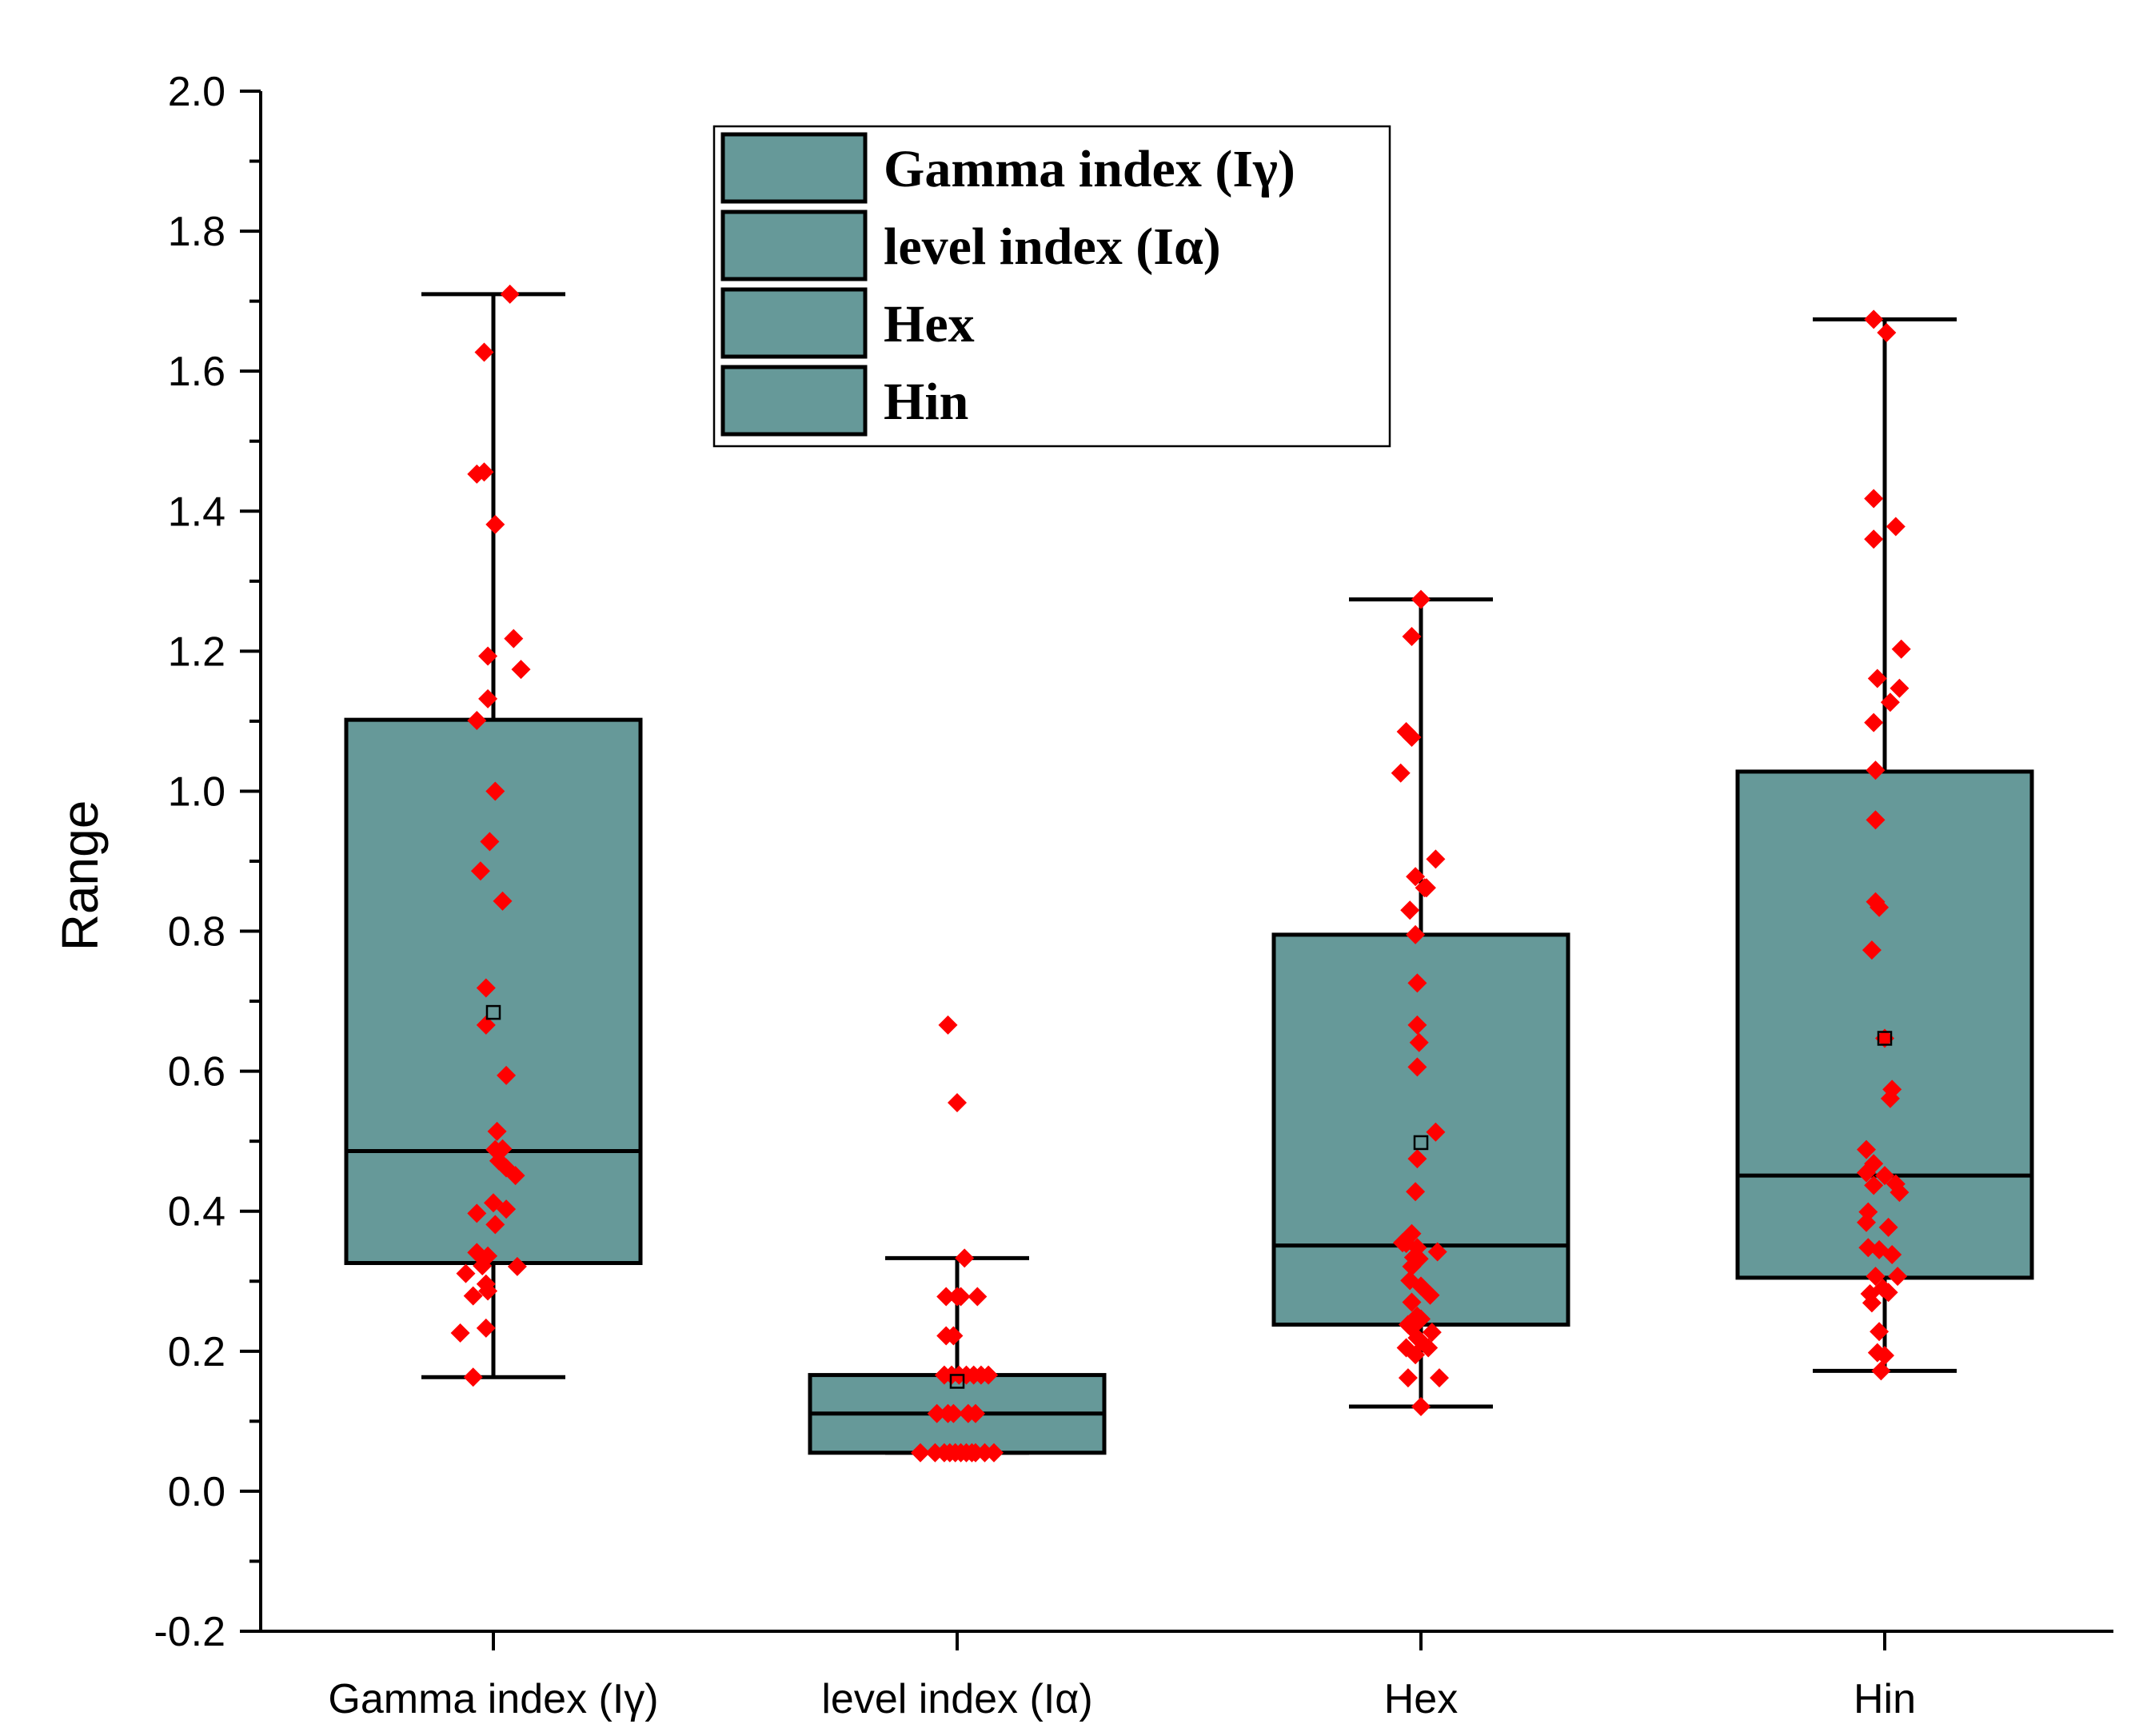 The image size is (2155, 1736). What do you see at coordinates (1051, 286) in the screenshot?
I see `legend: Gamma index (Iγ) level index (Iα) Hex Hin` at bounding box center [1051, 286].